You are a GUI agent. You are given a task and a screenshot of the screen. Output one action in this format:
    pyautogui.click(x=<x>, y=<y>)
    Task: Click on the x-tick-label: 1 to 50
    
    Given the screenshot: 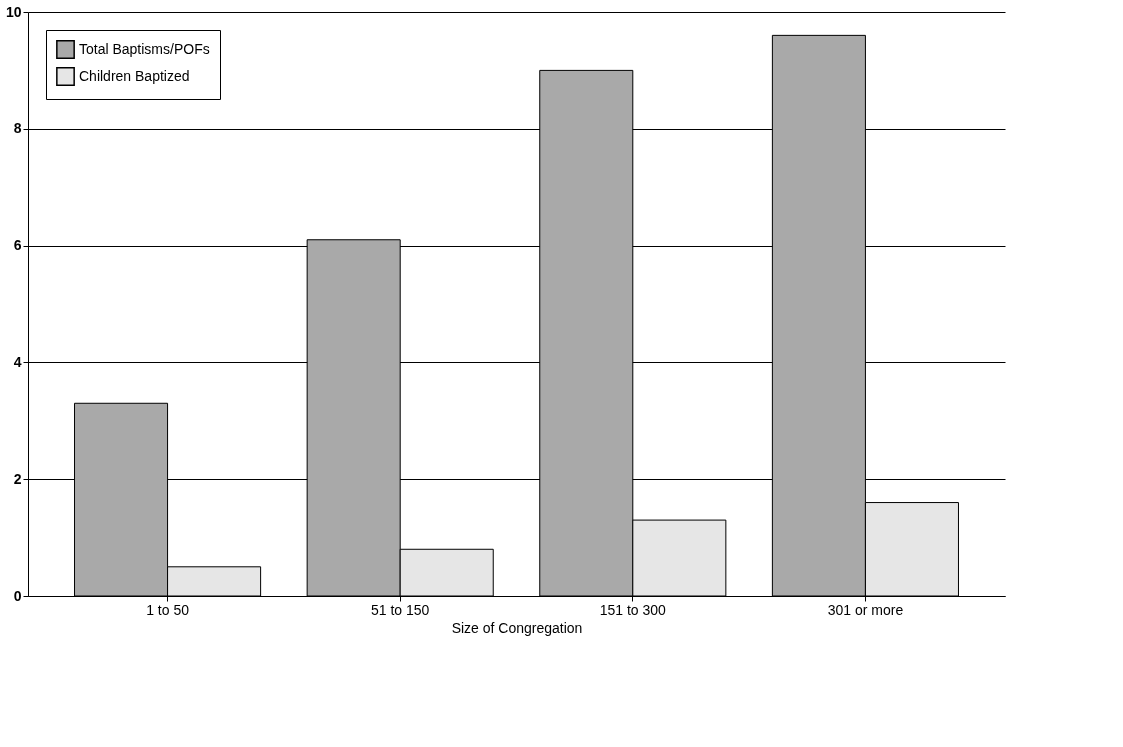 What is the action you would take?
    pyautogui.click(x=168, y=609)
    